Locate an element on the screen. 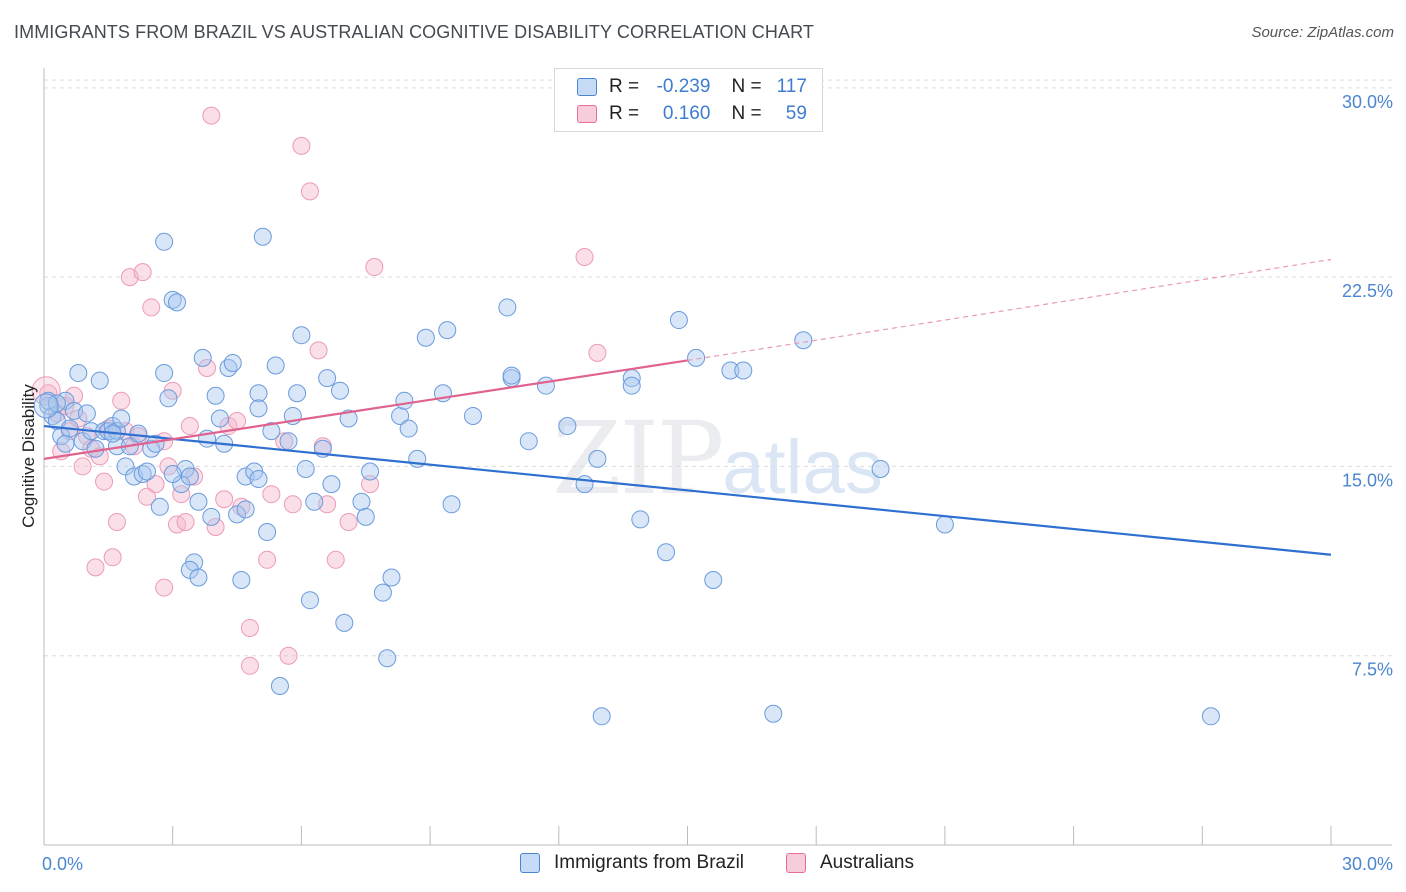  legend-r-label: R = is located at coordinates (624, 86).